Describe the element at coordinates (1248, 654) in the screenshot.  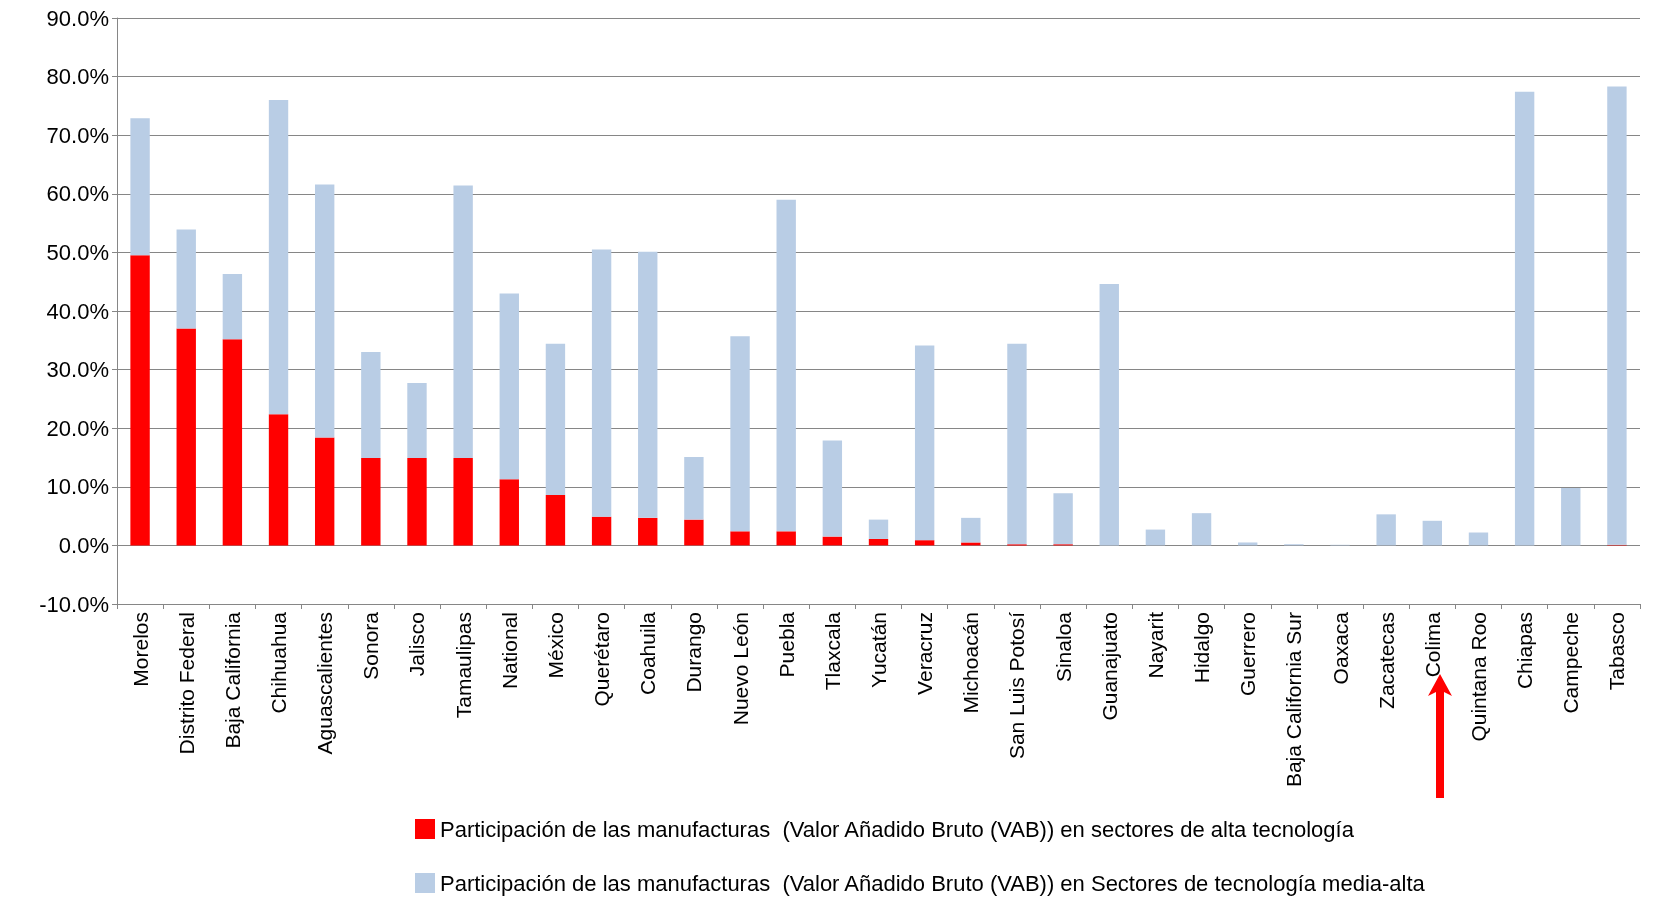
I see `x-tick-label: Guerrero` at that location.